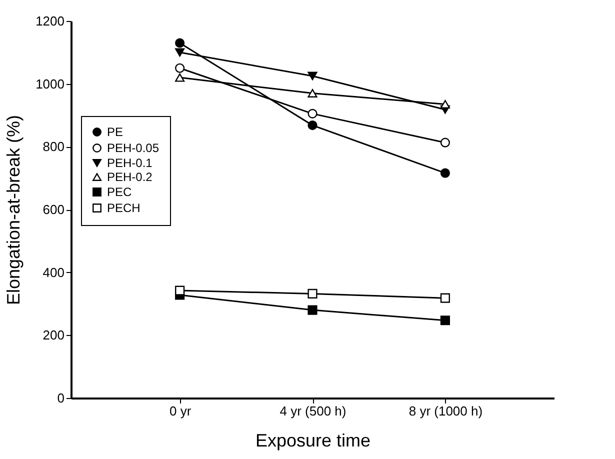  What do you see at coordinates (53, 209) in the screenshot?
I see `y-tick-label: 600` at bounding box center [53, 209].